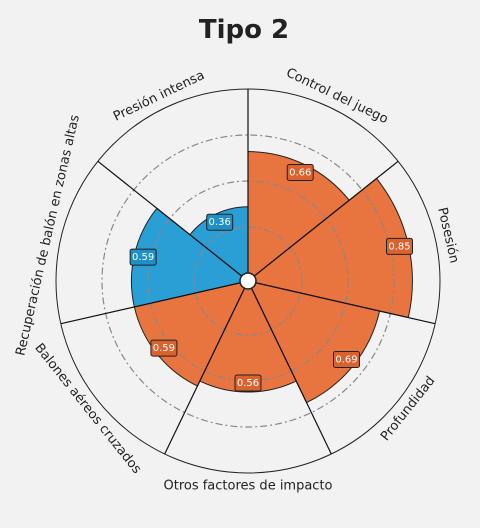 This screenshot has width=480, height=528. What do you see at coordinates (247, 486) in the screenshot?
I see `category-label: Otros factores de impacto` at bounding box center [247, 486].